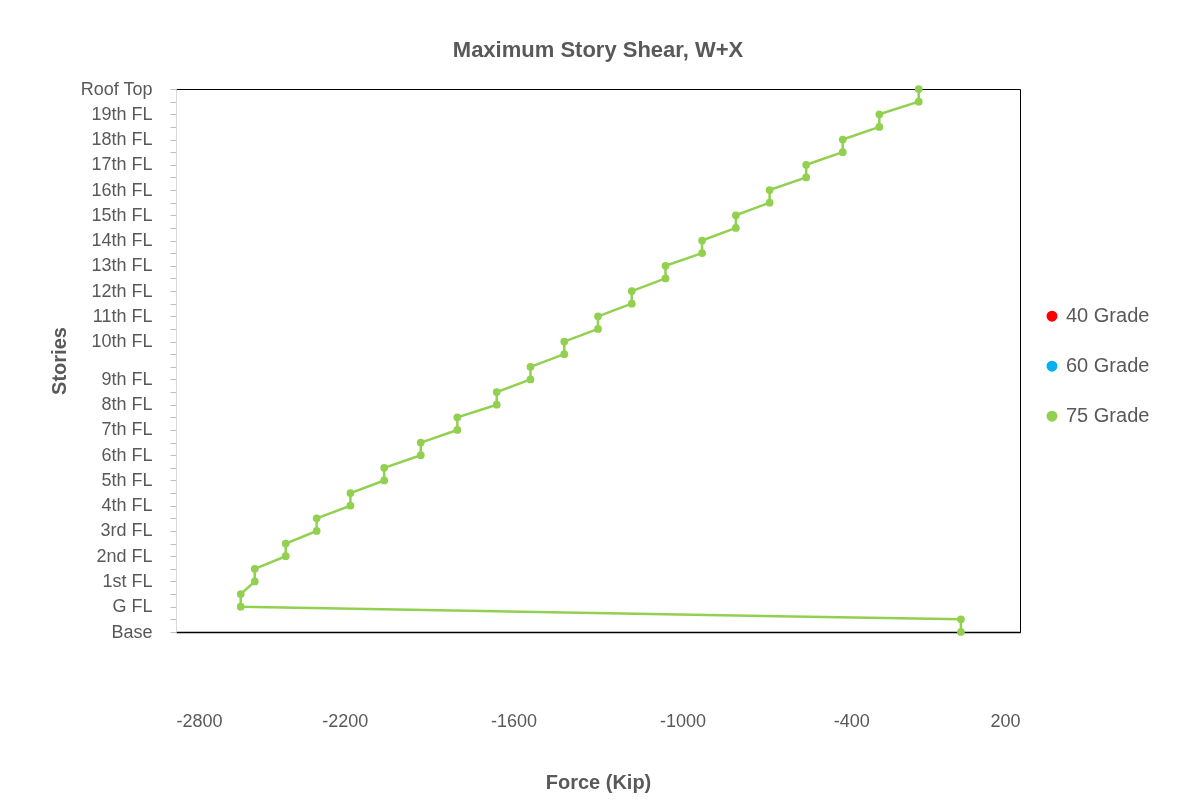 The image size is (1192, 812). Describe the element at coordinates (598, 781) in the screenshot. I see `x-axis-title: Force (Kip)` at that location.